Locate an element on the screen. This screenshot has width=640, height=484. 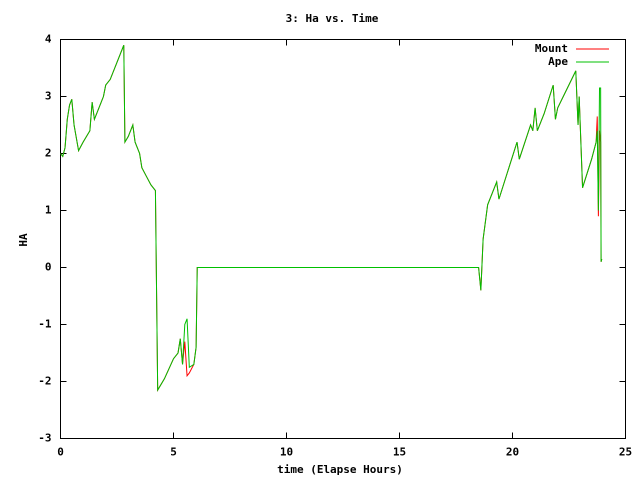
y-tick-label: 3 is located at coordinates (48, 96).